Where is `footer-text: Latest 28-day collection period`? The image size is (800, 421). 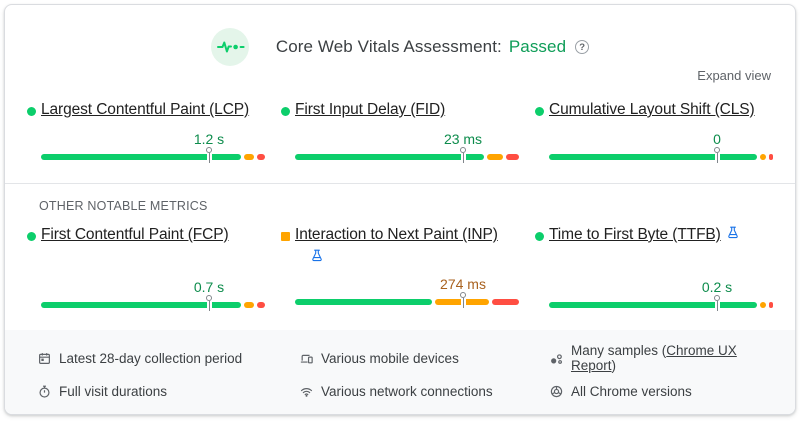 footer-text: Latest 28-day collection period is located at coordinates (151, 358).